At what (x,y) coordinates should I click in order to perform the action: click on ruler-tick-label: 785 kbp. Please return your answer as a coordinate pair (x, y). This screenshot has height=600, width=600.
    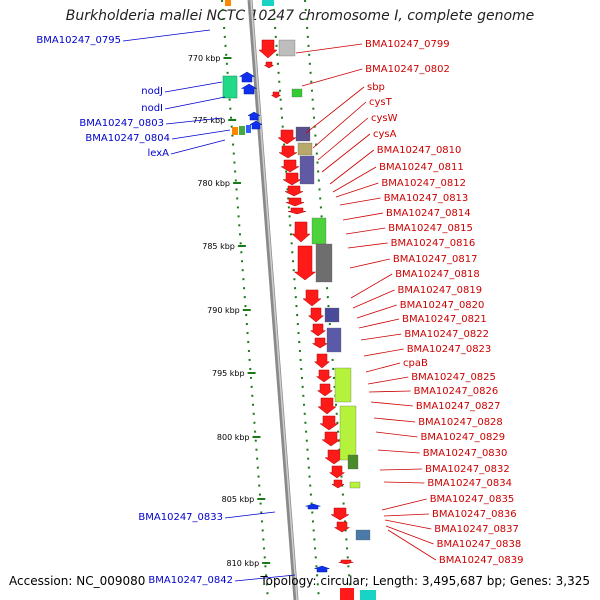
    Looking at the image, I should click on (218, 246).